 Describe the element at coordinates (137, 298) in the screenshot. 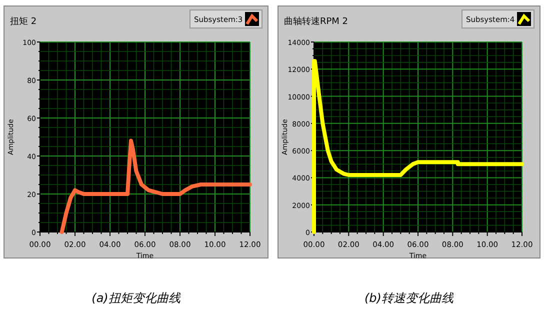

I see `text: (a)扭矩变化曲线` at that location.